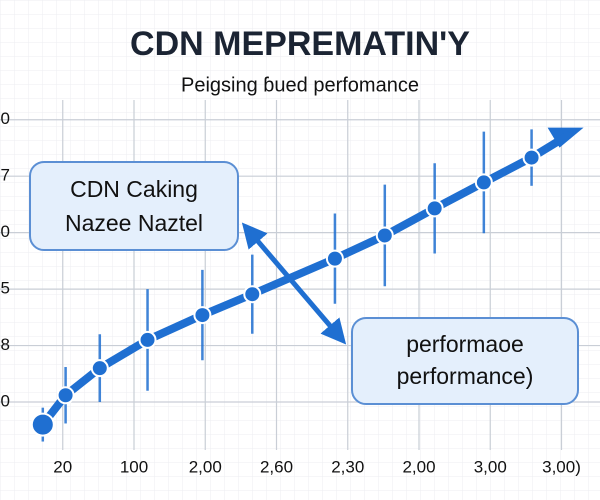 The image size is (600, 500). Describe the element at coordinates (5, 288) in the screenshot. I see `y-tick-label: 5` at that location.